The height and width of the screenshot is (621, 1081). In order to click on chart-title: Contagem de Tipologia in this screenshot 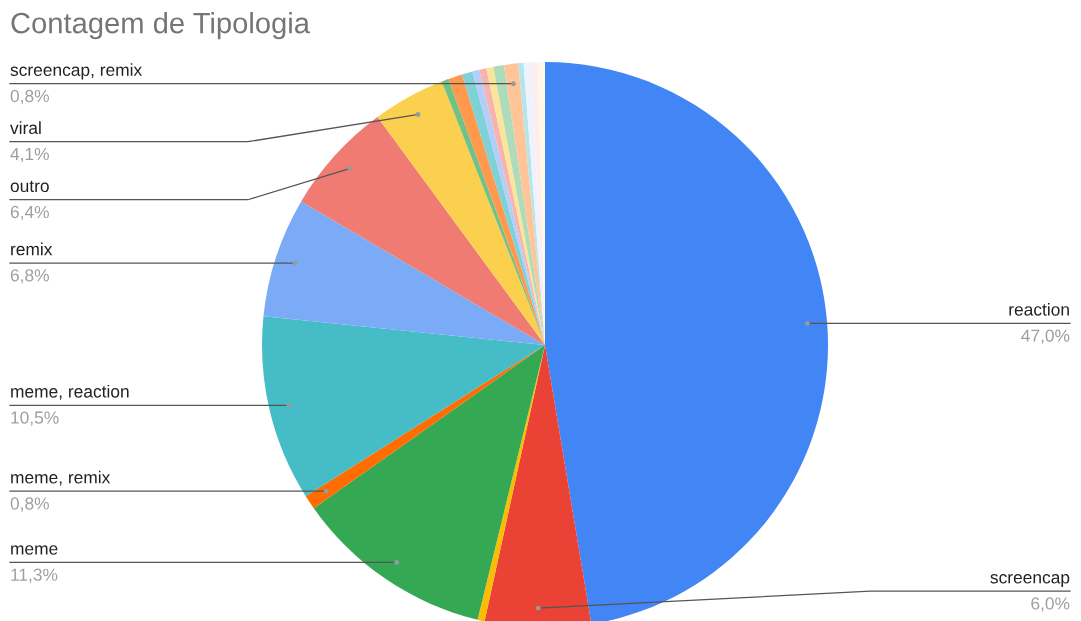, I will do `click(160, 26)`.